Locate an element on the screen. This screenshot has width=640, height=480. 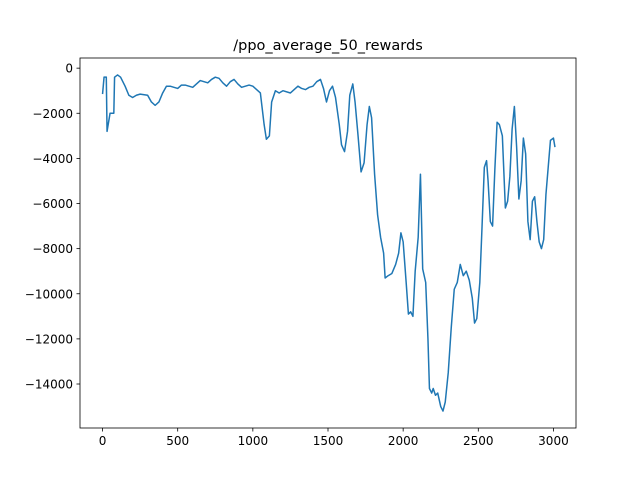
x-tick-label: 0 is located at coordinates (103, 441).